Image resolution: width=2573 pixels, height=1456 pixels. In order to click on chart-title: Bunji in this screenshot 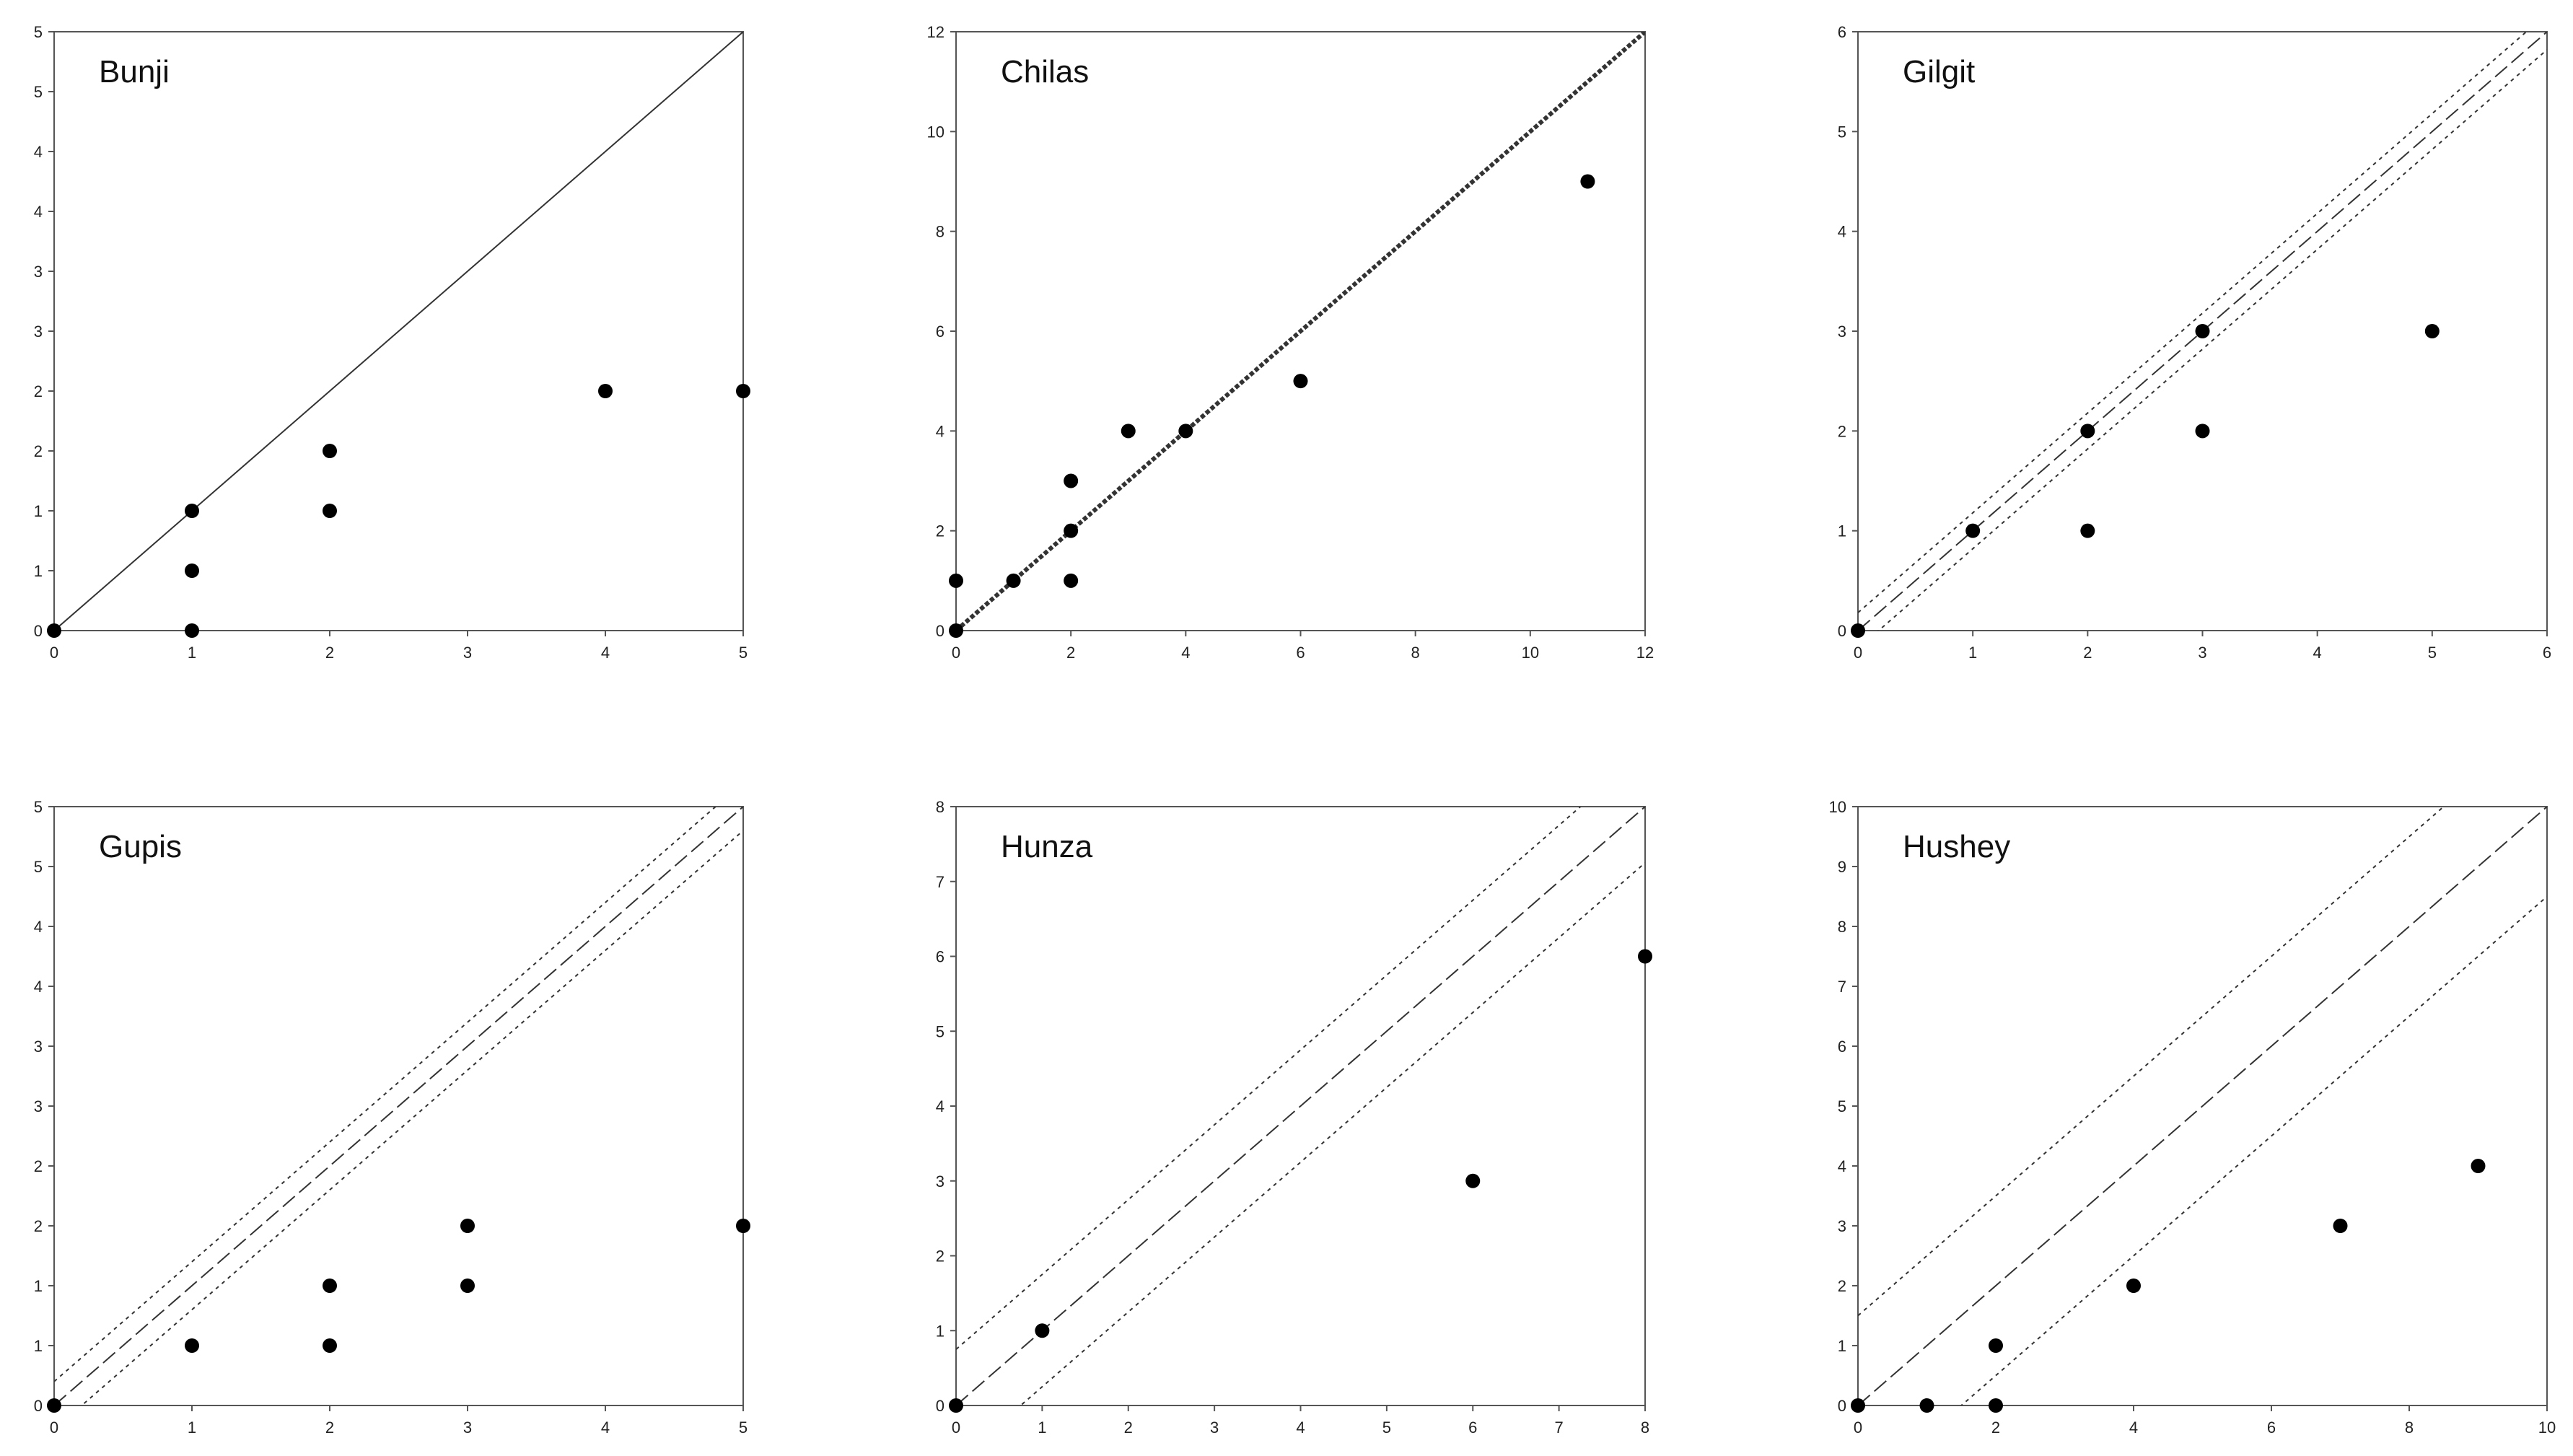, I will do `click(134, 71)`.